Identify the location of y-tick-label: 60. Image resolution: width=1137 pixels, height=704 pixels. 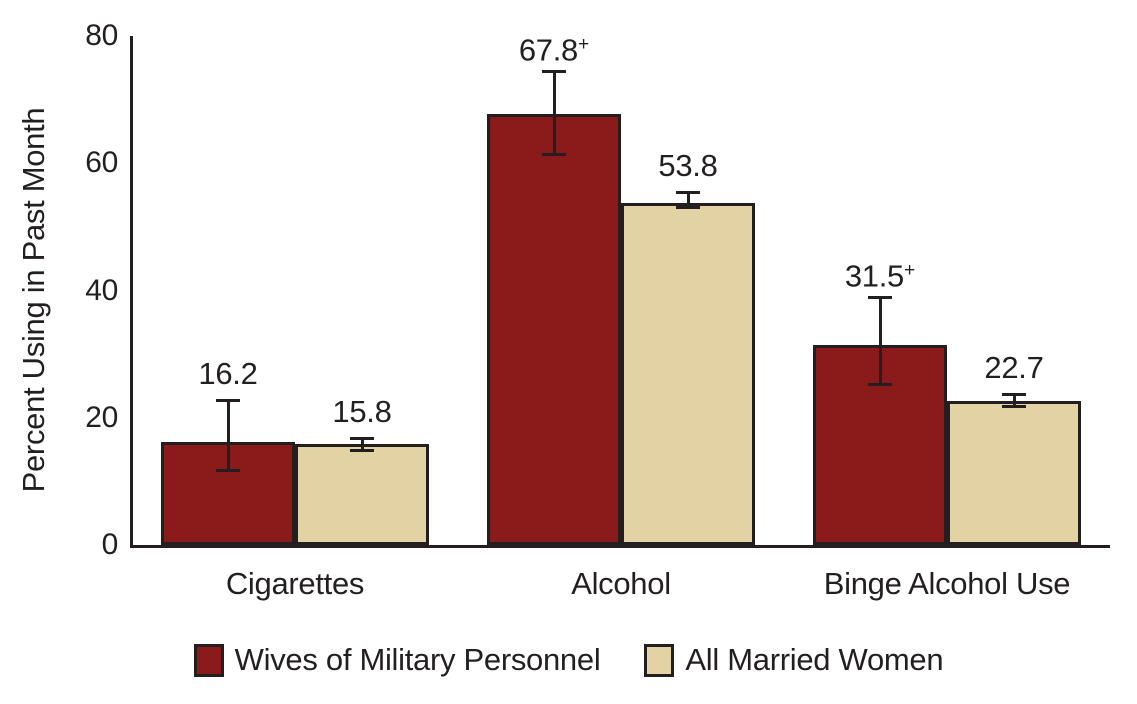
(101, 163).